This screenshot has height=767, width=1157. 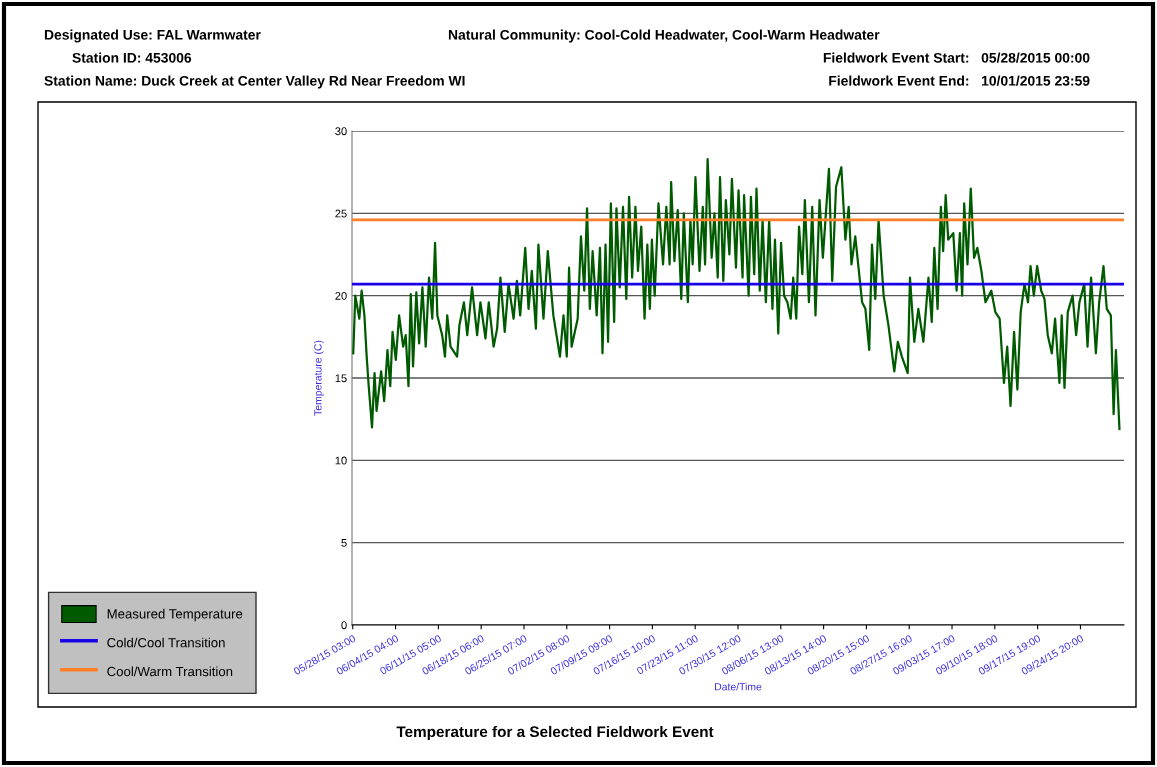 What do you see at coordinates (959, 80) in the screenshot?
I see `text: Fieldwork Event End: 10/01/2015 23:59` at bounding box center [959, 80].